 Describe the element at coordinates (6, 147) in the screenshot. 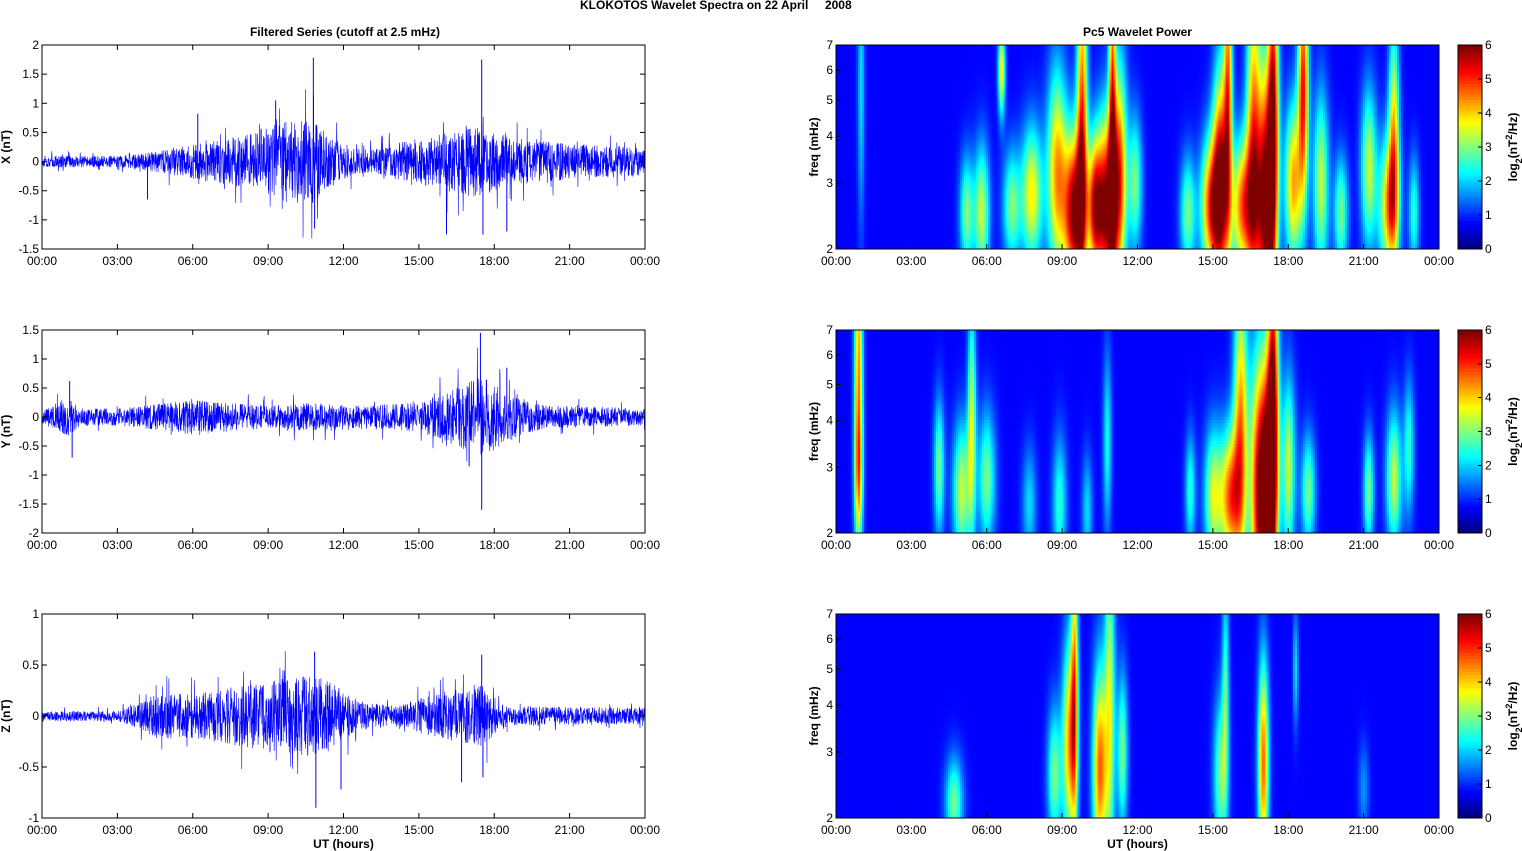

I see `y-axis-label: X (nT)` at that location.